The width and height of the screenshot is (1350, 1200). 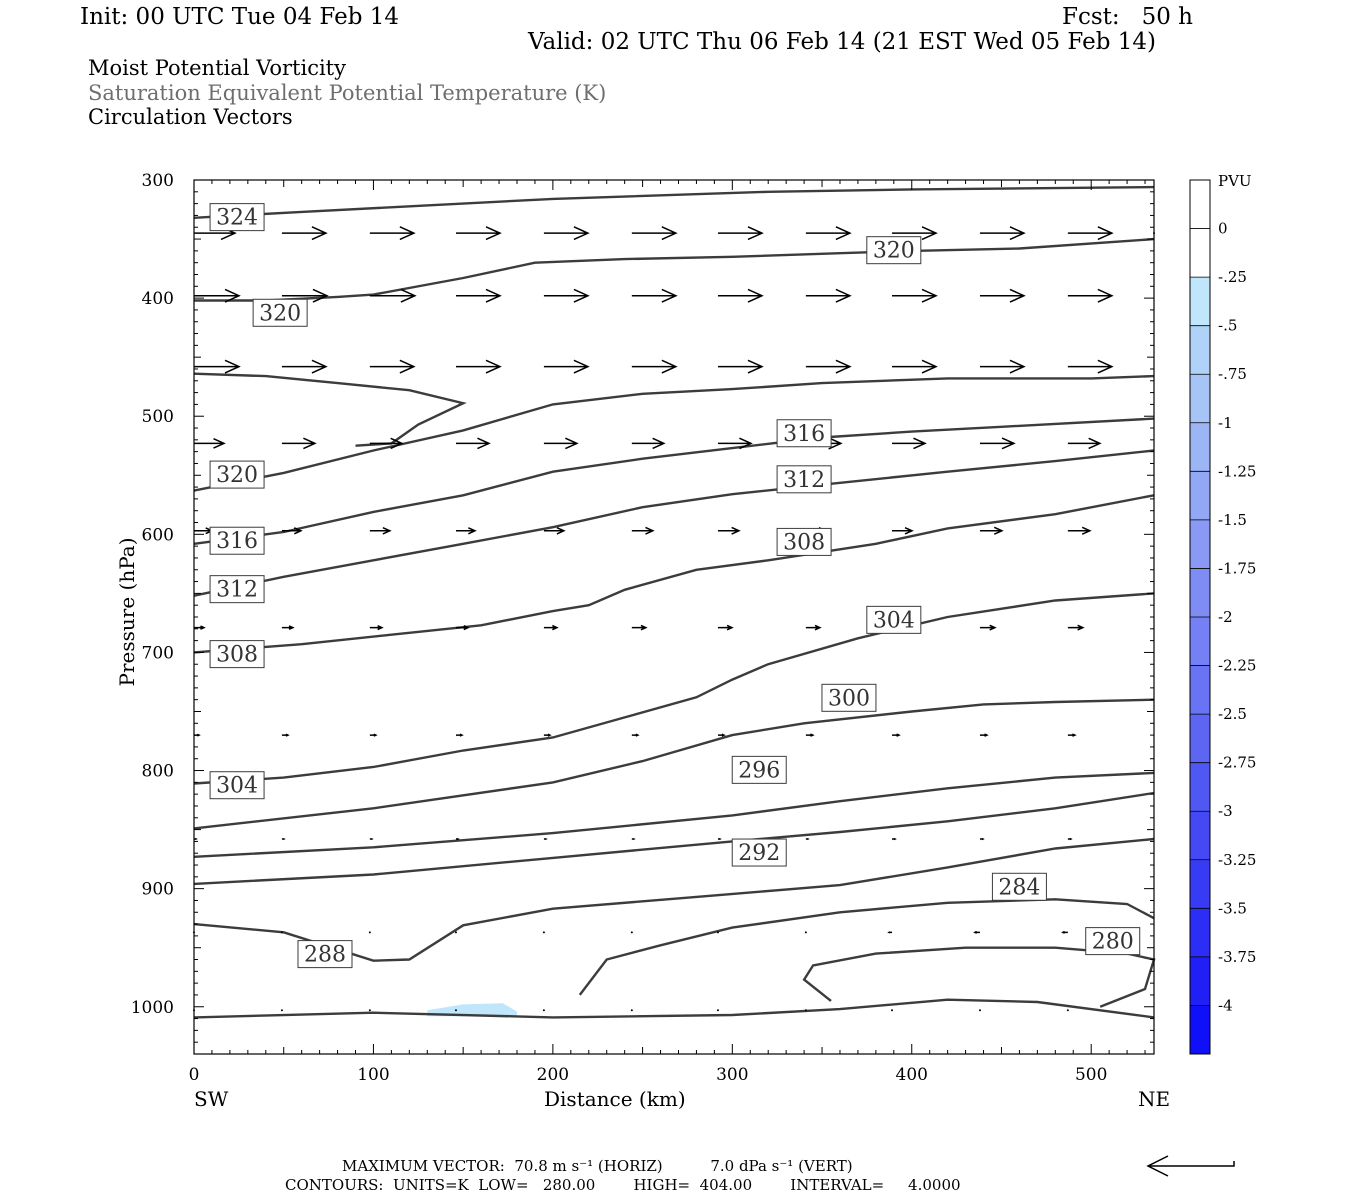 What do you see at coordinates (1232, 374) in the screenshot?
I see `colorbar-label: -.75` at bounding box center [1232, 374].